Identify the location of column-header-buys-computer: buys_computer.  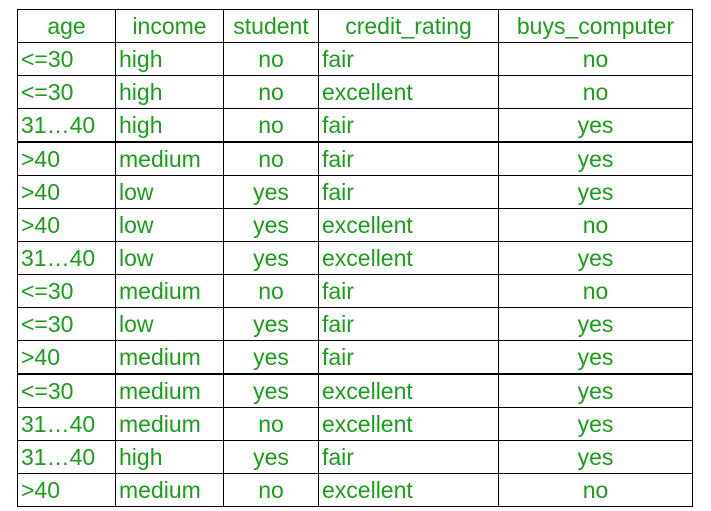
(595, 26).